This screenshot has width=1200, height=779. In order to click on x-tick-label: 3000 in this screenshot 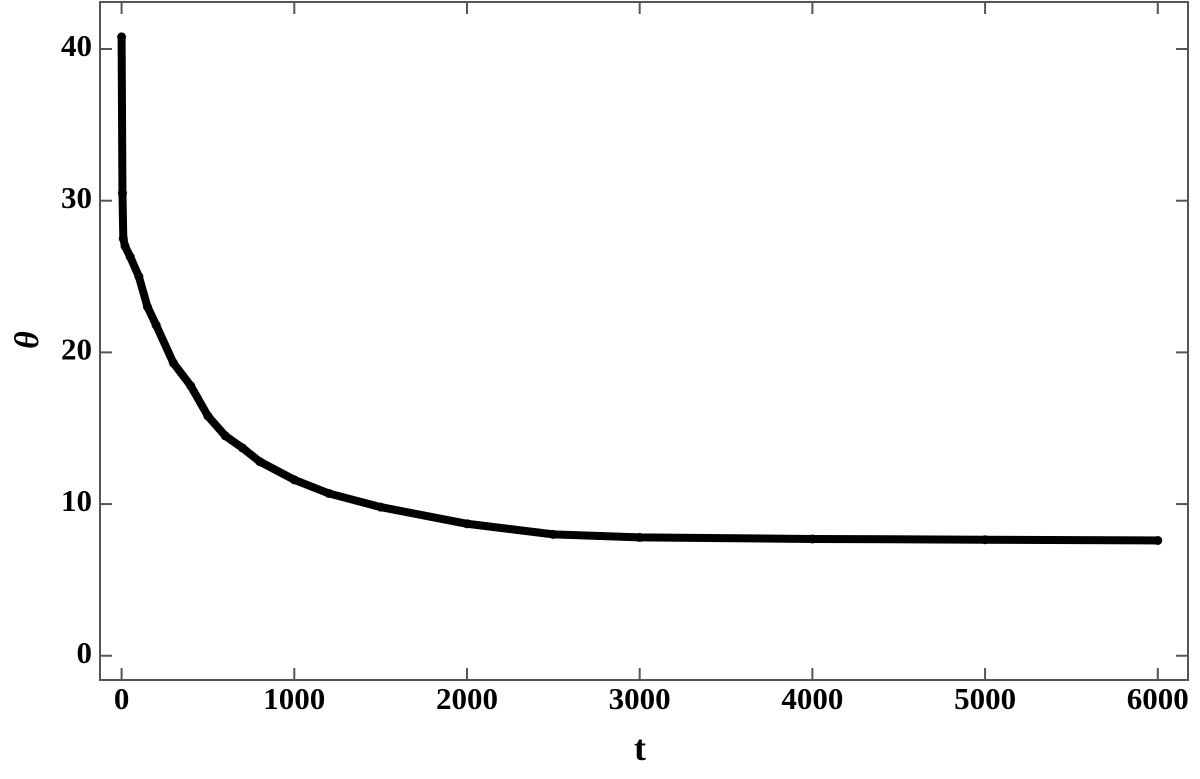, I will do `click(640, 698)`.